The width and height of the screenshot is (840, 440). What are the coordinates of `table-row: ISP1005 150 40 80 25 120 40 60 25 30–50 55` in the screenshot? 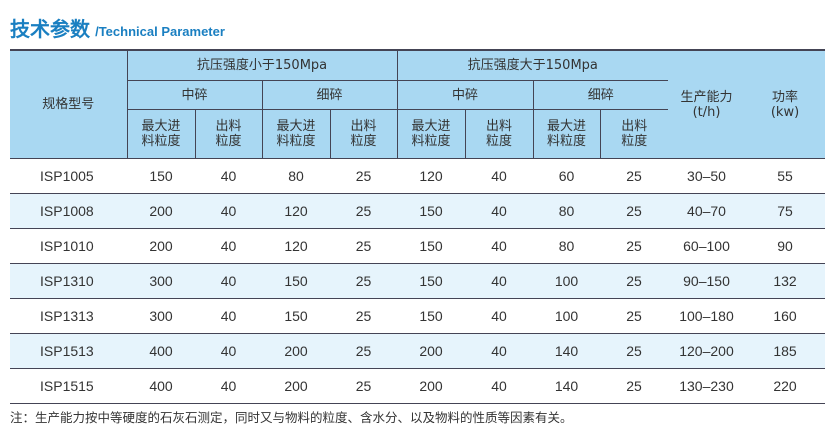 It's located at (417, 176).